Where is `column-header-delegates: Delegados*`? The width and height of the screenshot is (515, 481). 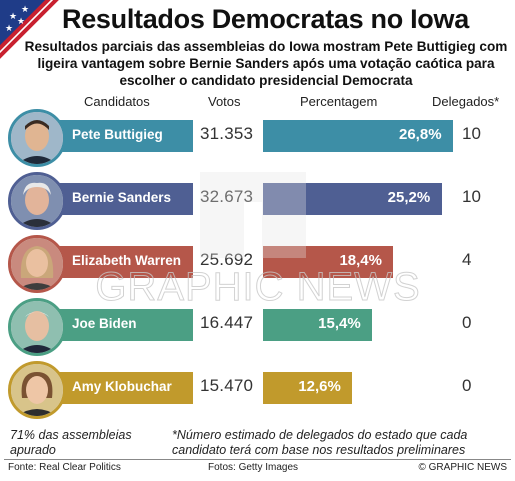
column-header-delegates: Delegados* is located at coordinates (466, 101).